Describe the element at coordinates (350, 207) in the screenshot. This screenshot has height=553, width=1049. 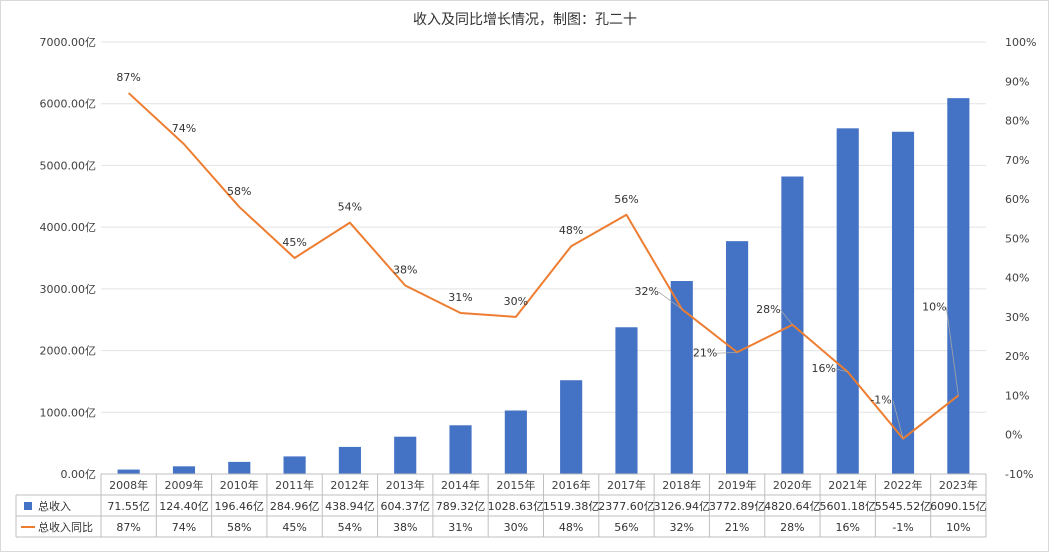
I see `data-label: 54%` at that location.